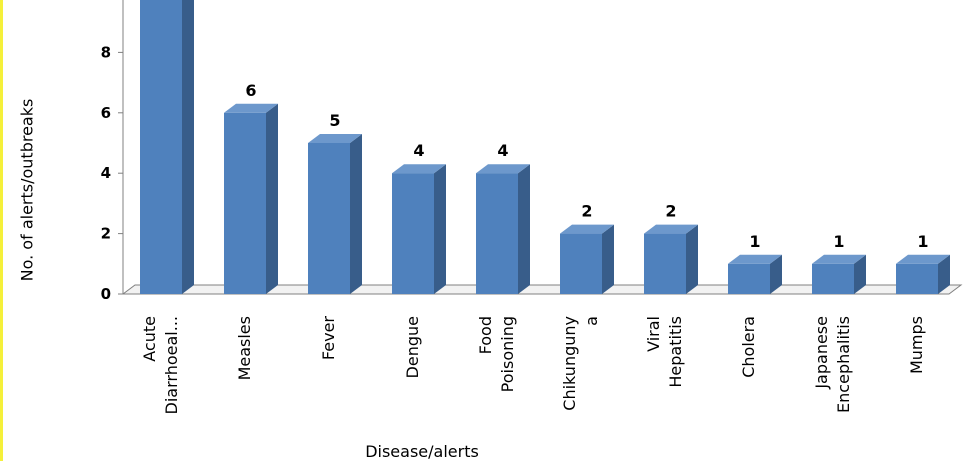 The width and height of the screenshot is (967, 461). I want to click on x-tick-label: Mumps, so click(916, 345).